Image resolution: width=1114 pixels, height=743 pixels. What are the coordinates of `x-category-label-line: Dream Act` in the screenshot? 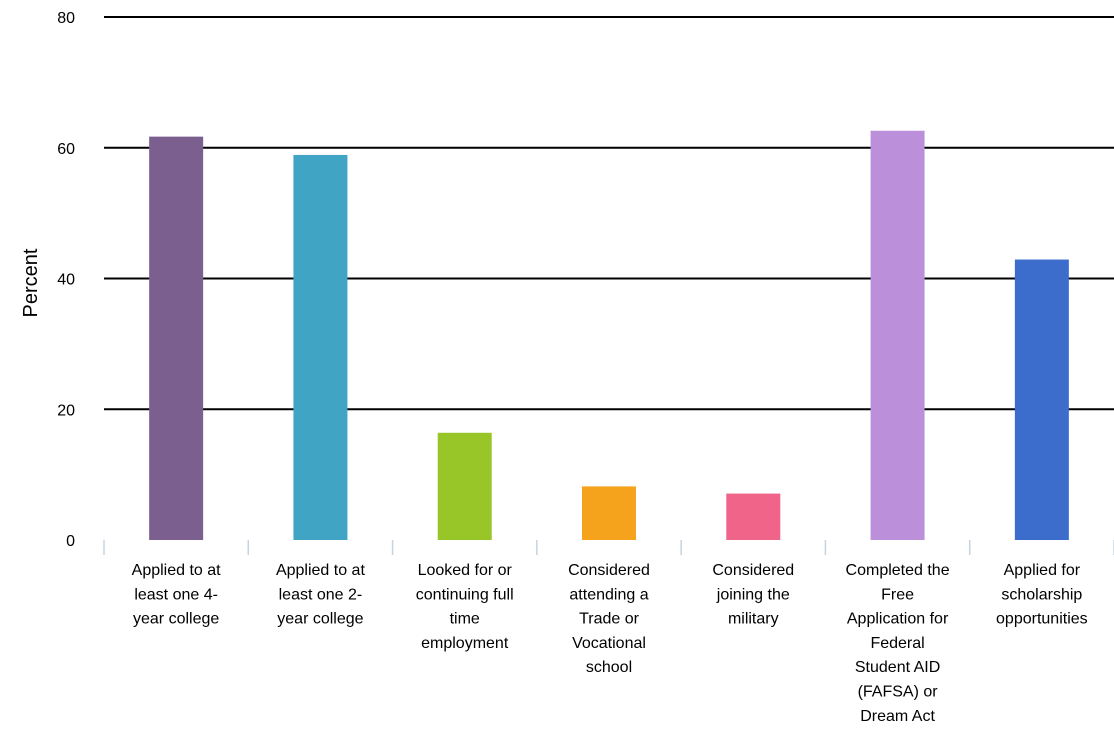 It's located at (897, 716).